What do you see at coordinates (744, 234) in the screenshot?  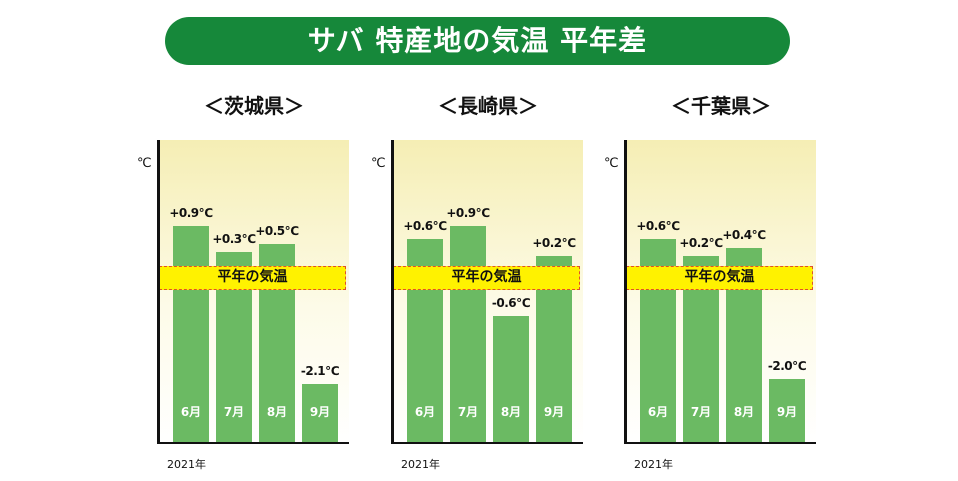 I see `bar-value-label: +0.4℃` at bounding box center [744, 234].